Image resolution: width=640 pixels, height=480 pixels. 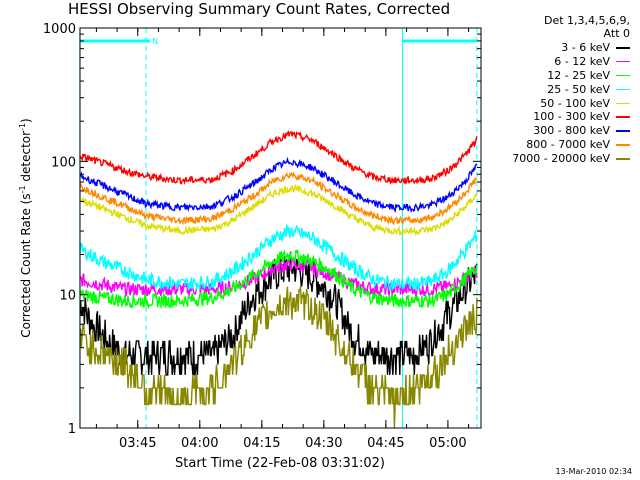 I want to click on y-tick-label: 1000, so click(x=59, y=29).